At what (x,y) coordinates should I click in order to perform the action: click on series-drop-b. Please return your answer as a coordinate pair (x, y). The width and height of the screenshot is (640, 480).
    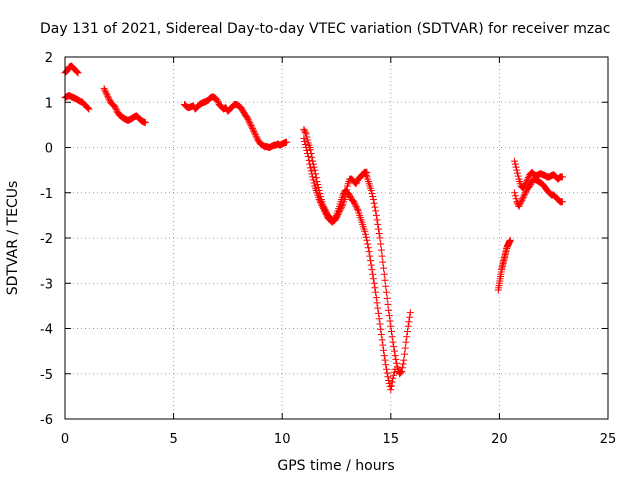
    Looking at the image, I should click on (349, 264).